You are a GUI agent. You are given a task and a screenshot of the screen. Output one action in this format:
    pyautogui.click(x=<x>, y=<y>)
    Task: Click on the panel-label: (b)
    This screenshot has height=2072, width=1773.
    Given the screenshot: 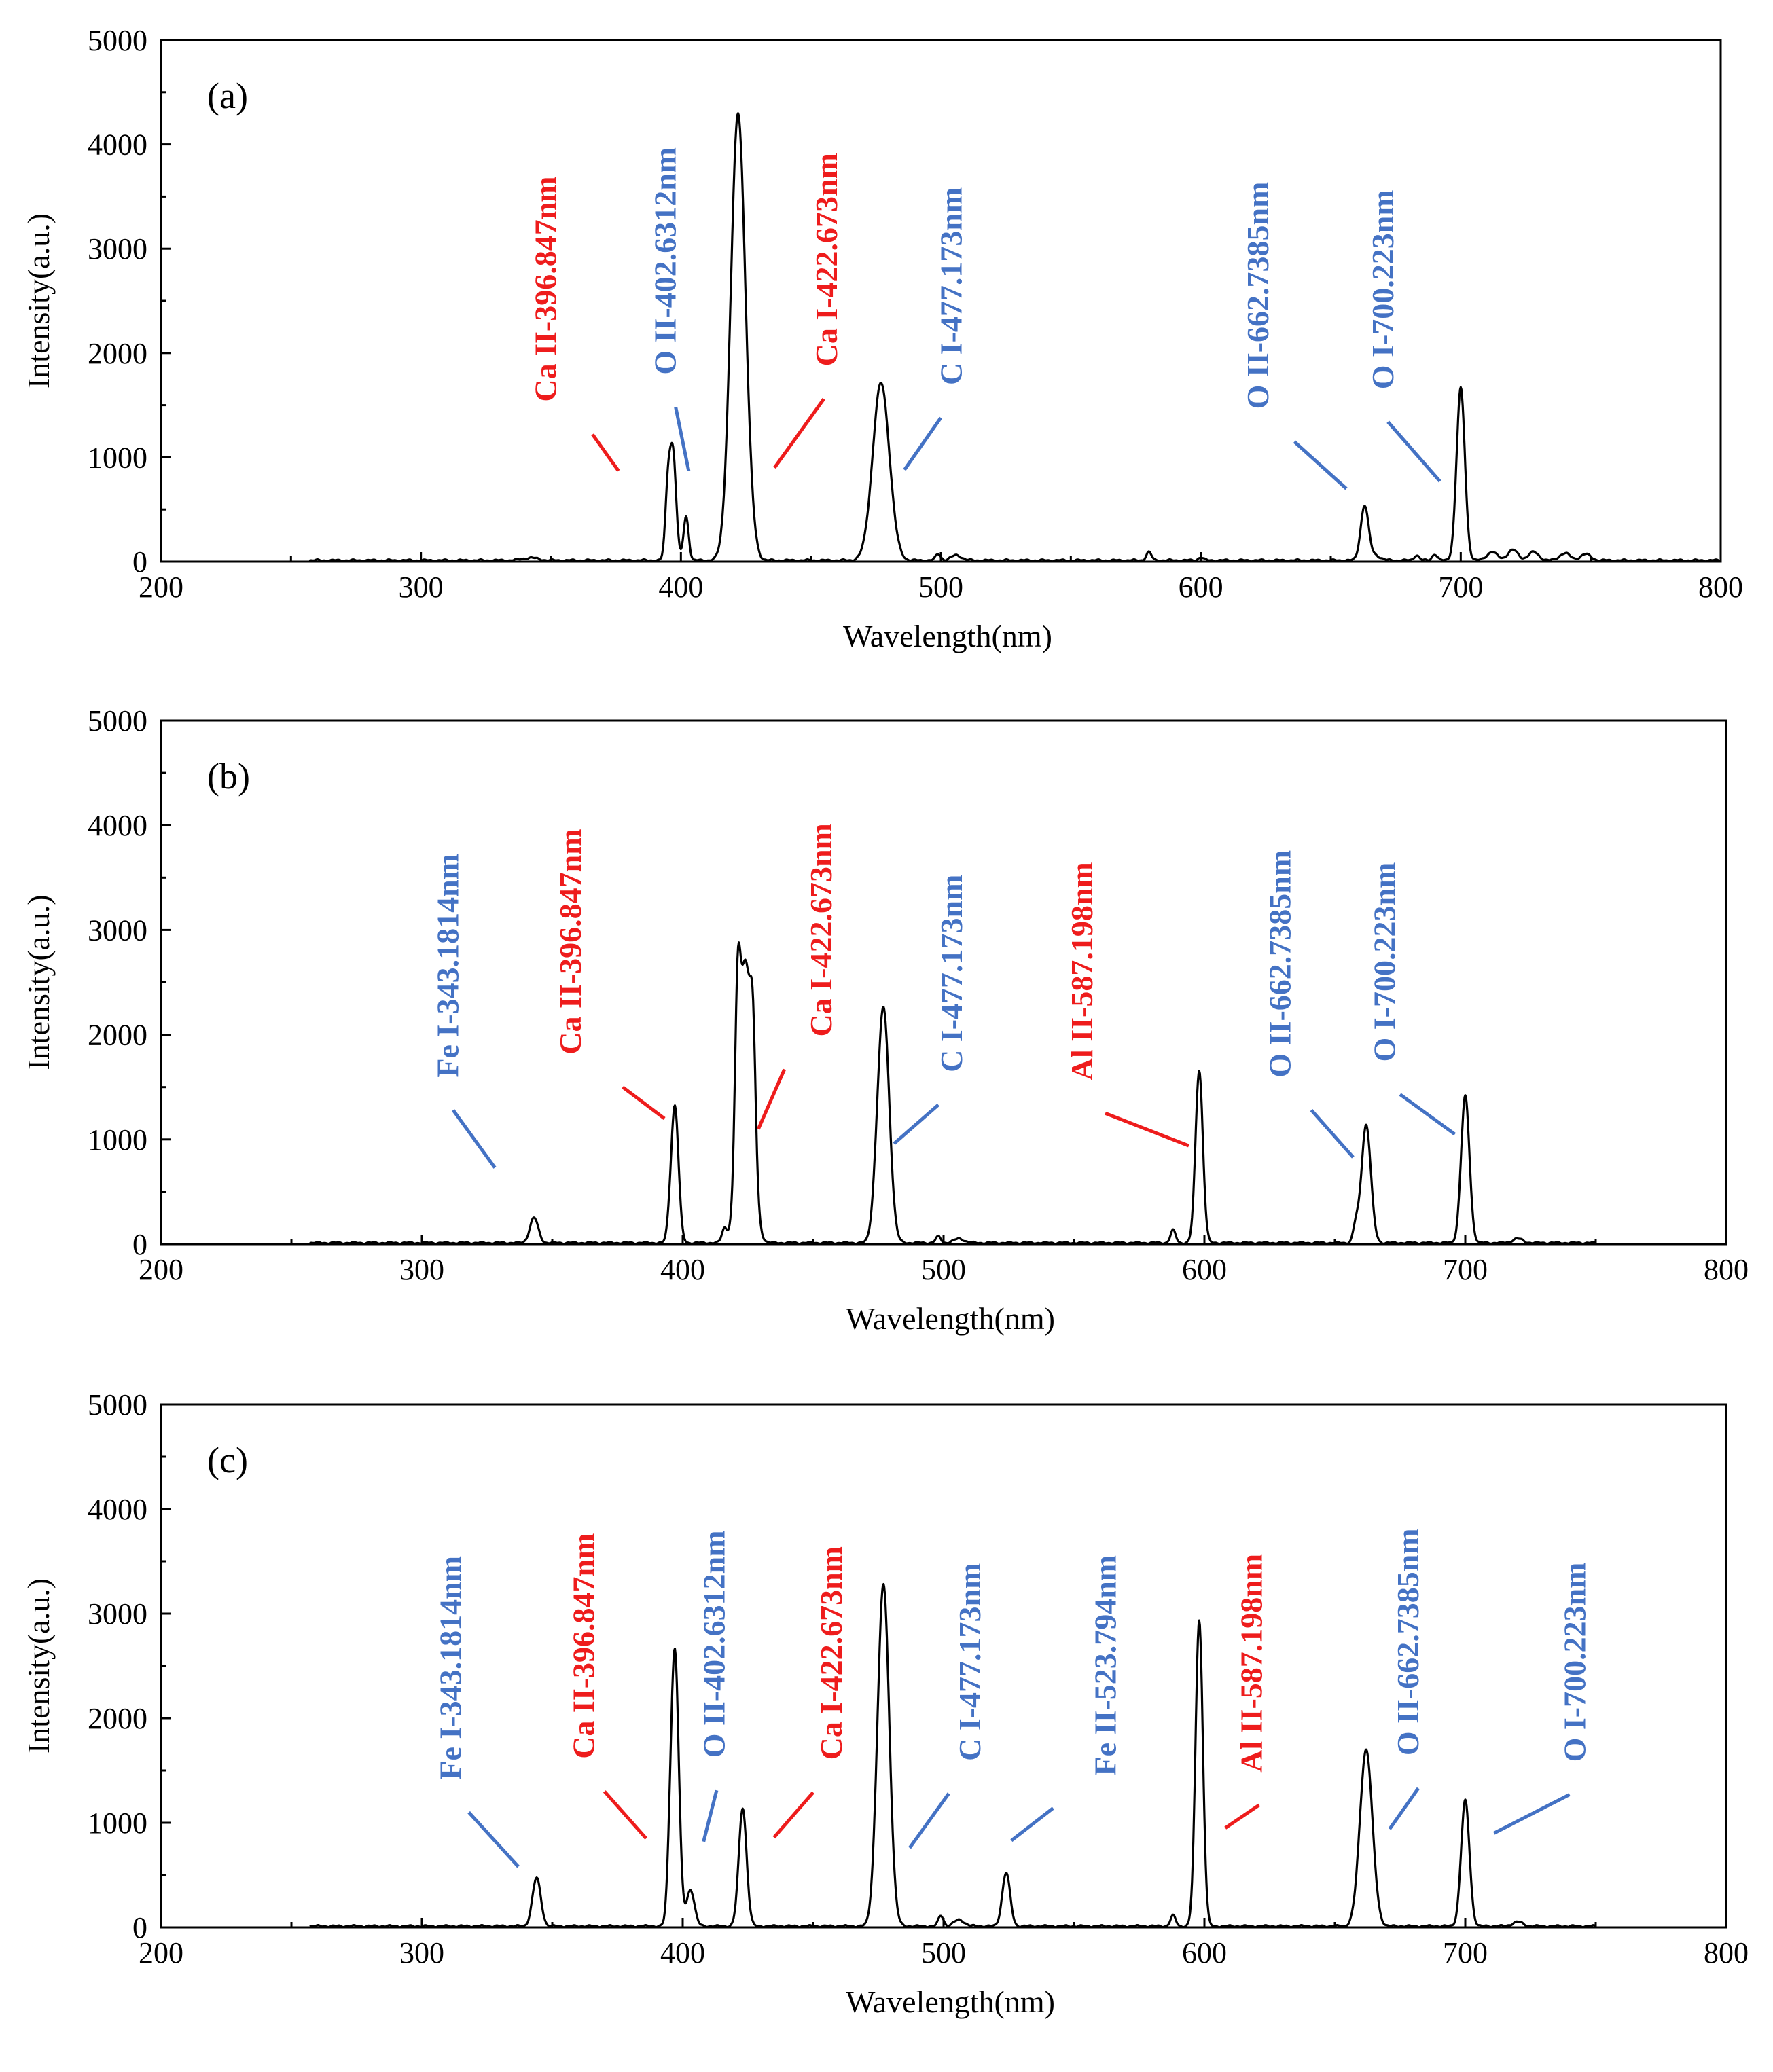 What is the action you would take?
    pyautogui.click(x=228, y=777)
    